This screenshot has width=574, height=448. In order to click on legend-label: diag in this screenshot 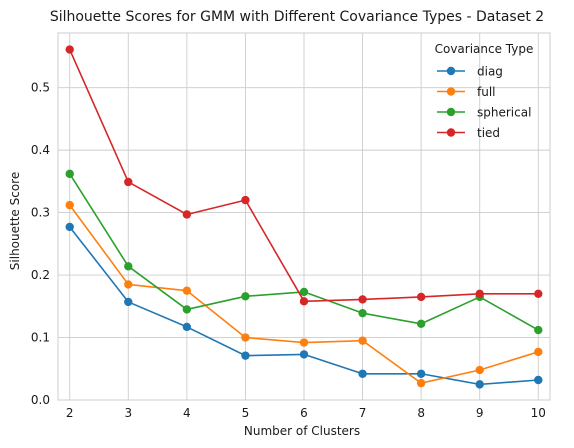, I will do `click(490, 72)`.